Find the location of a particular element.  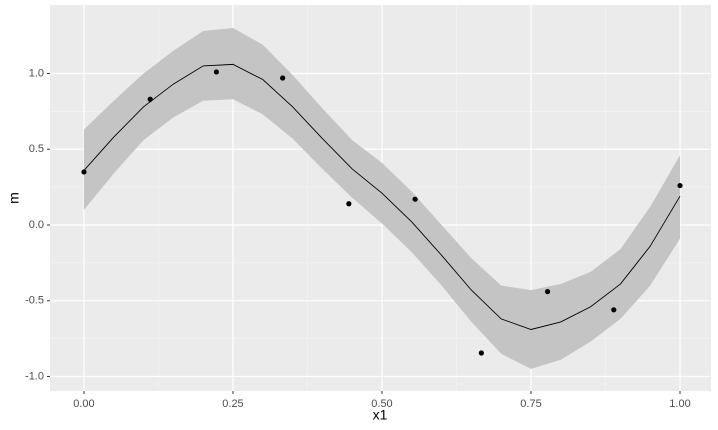

y-tick-label: 0.0 is located at coordinates (36, 225).